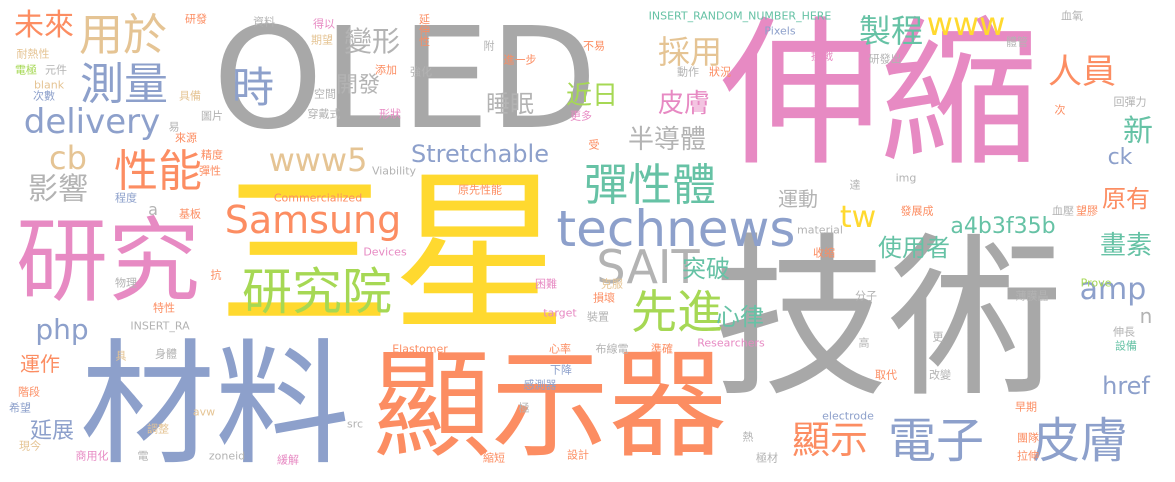 The height and width of the screenshot is (482, 1175). What do you see at coordinates (560, 313) in the screenshot?
I see `word: target` at bounding box center [560, 313].